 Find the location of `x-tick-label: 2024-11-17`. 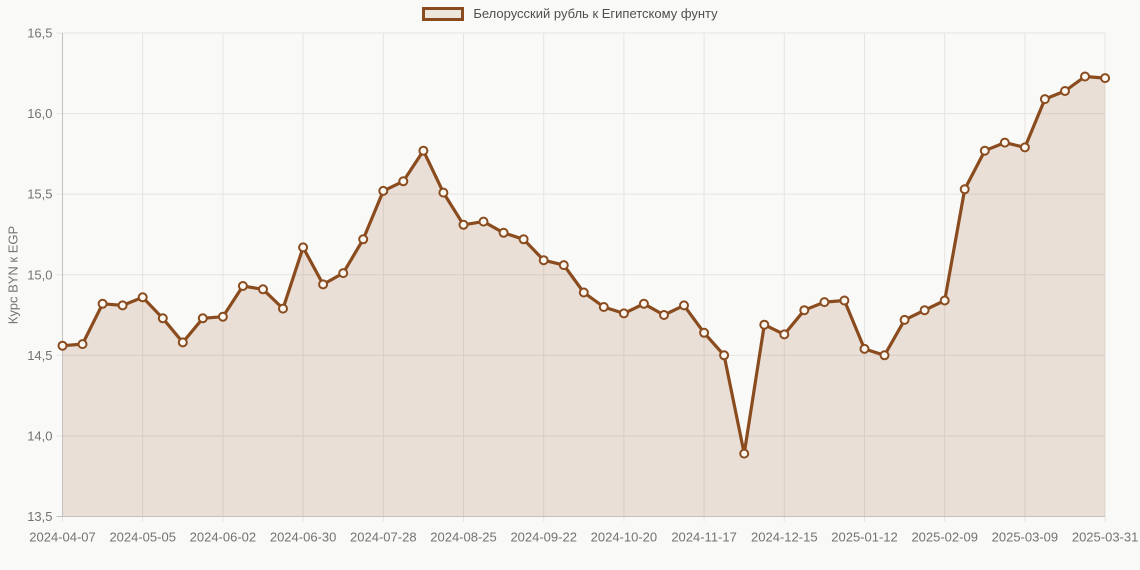

x-tick-label: 2024-11-17 is located at coordinates (704, 537).